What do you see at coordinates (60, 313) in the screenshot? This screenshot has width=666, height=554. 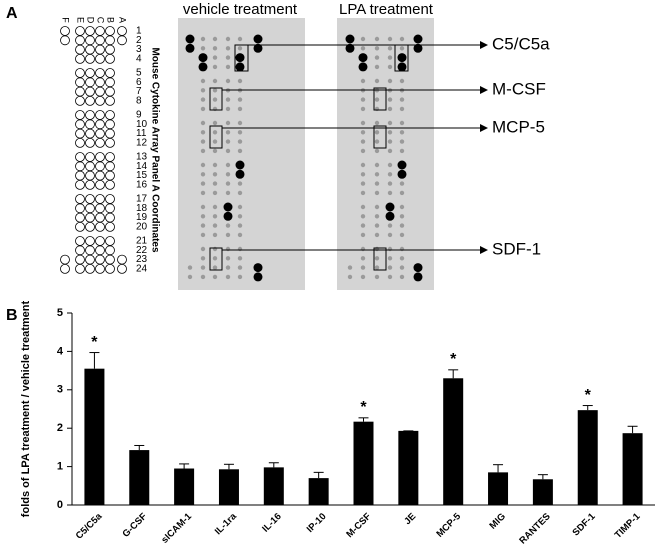 I see `y-tick-label: 5` at bounding box center [60, 313].